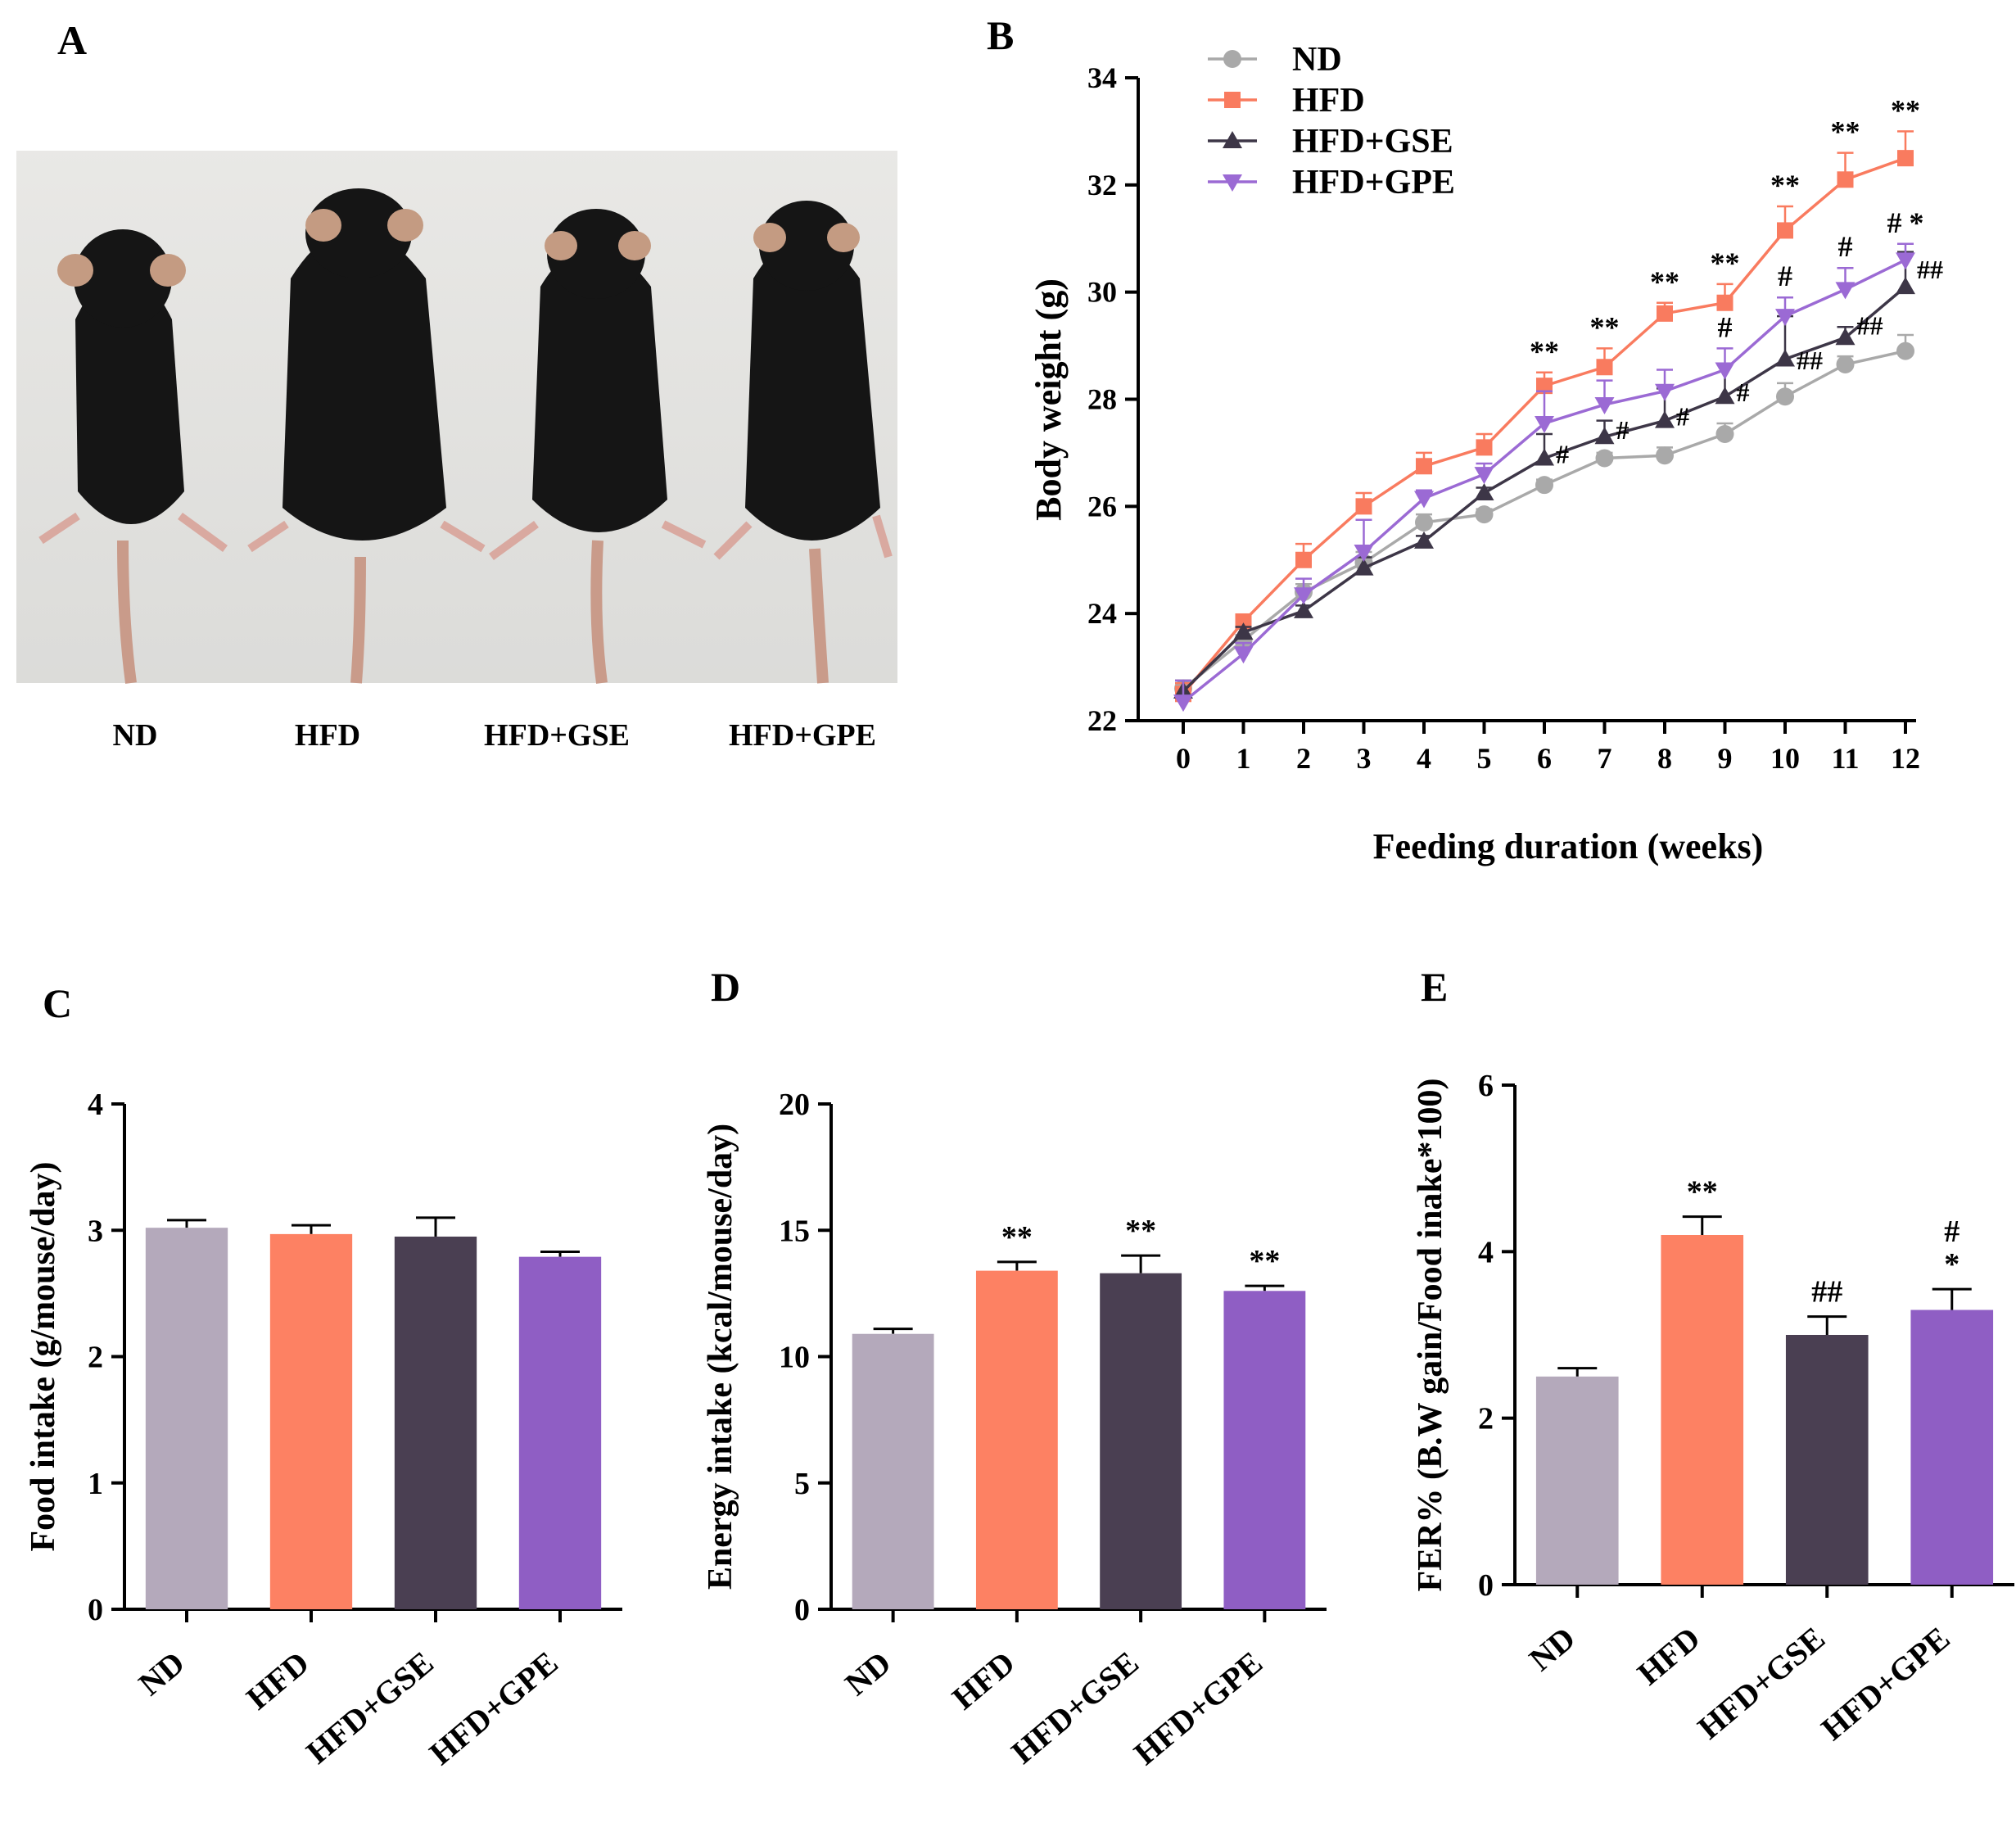 The height and width of the screenshot is (1823, 2016). Describe the element at coordinates (162, 1673) in the screenshot. I see `x-tick-label: ND` at that location.